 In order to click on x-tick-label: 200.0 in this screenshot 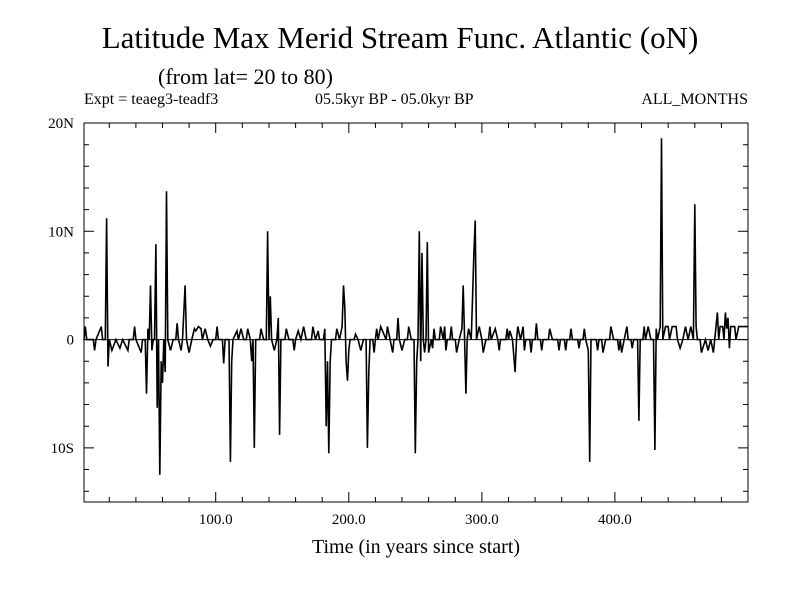, I will do `click(349, 520)`.